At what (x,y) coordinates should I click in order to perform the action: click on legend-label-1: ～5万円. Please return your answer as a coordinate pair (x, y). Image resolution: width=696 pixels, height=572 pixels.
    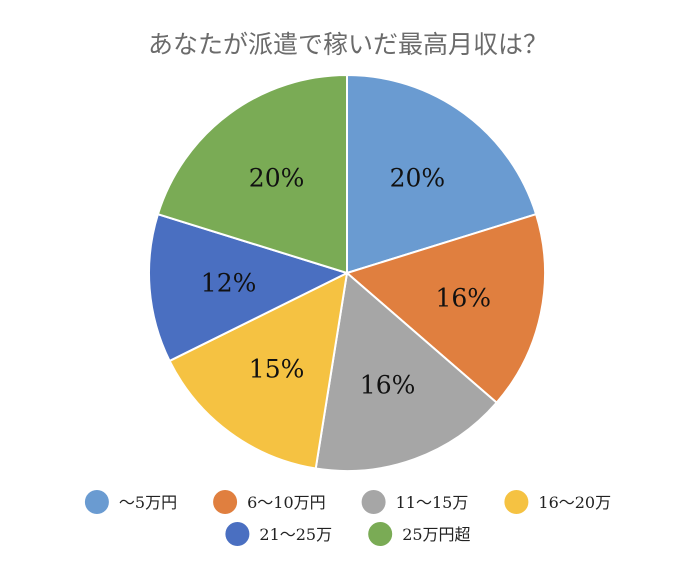
    Looking at the image, I should click on (148, 502).